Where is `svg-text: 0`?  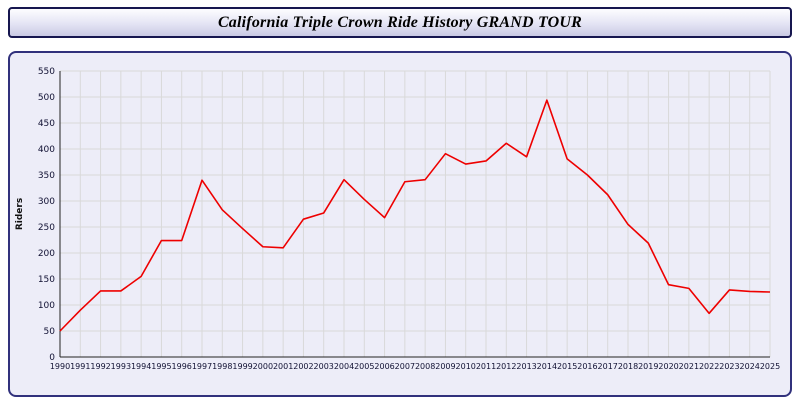
svg-text: 0 is located at coordinates (52, 358).